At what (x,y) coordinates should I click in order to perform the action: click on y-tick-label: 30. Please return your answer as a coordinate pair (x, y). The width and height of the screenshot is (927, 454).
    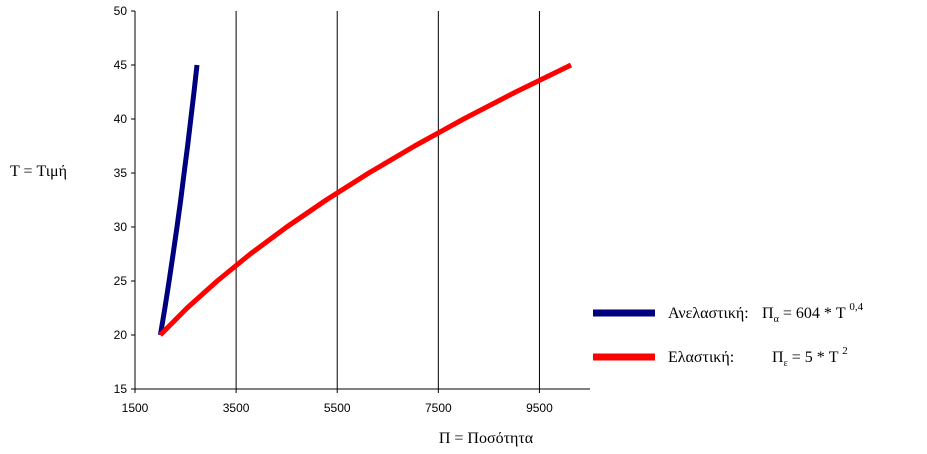
    Looking at the image, I should click on (121, 227).